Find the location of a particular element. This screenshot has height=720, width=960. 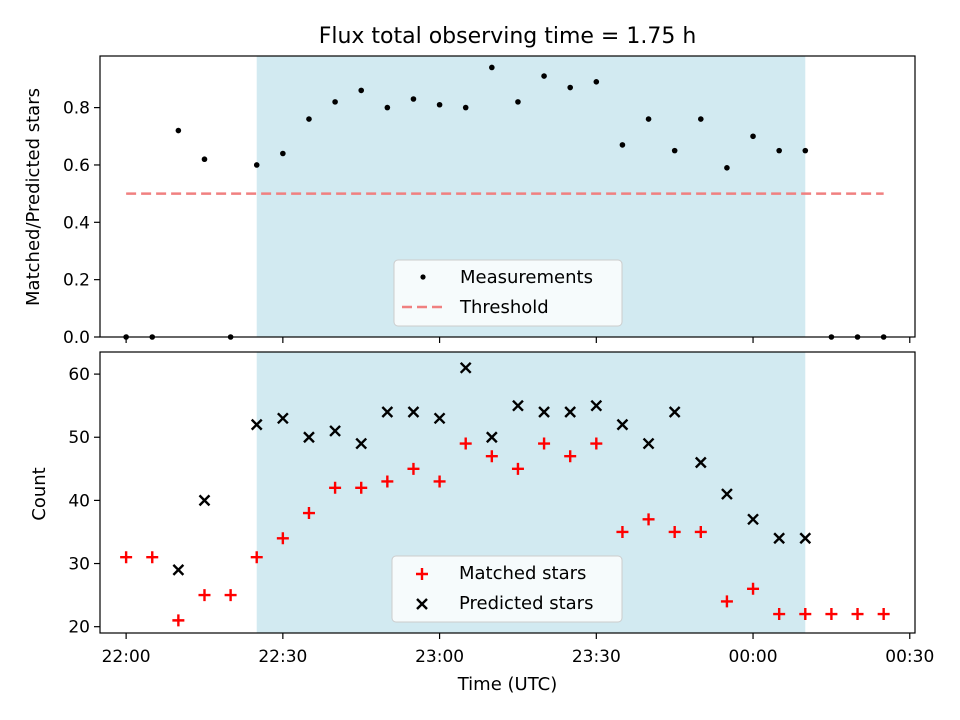

x-tick-label: 00:00 is located at coordinates (753, 657).